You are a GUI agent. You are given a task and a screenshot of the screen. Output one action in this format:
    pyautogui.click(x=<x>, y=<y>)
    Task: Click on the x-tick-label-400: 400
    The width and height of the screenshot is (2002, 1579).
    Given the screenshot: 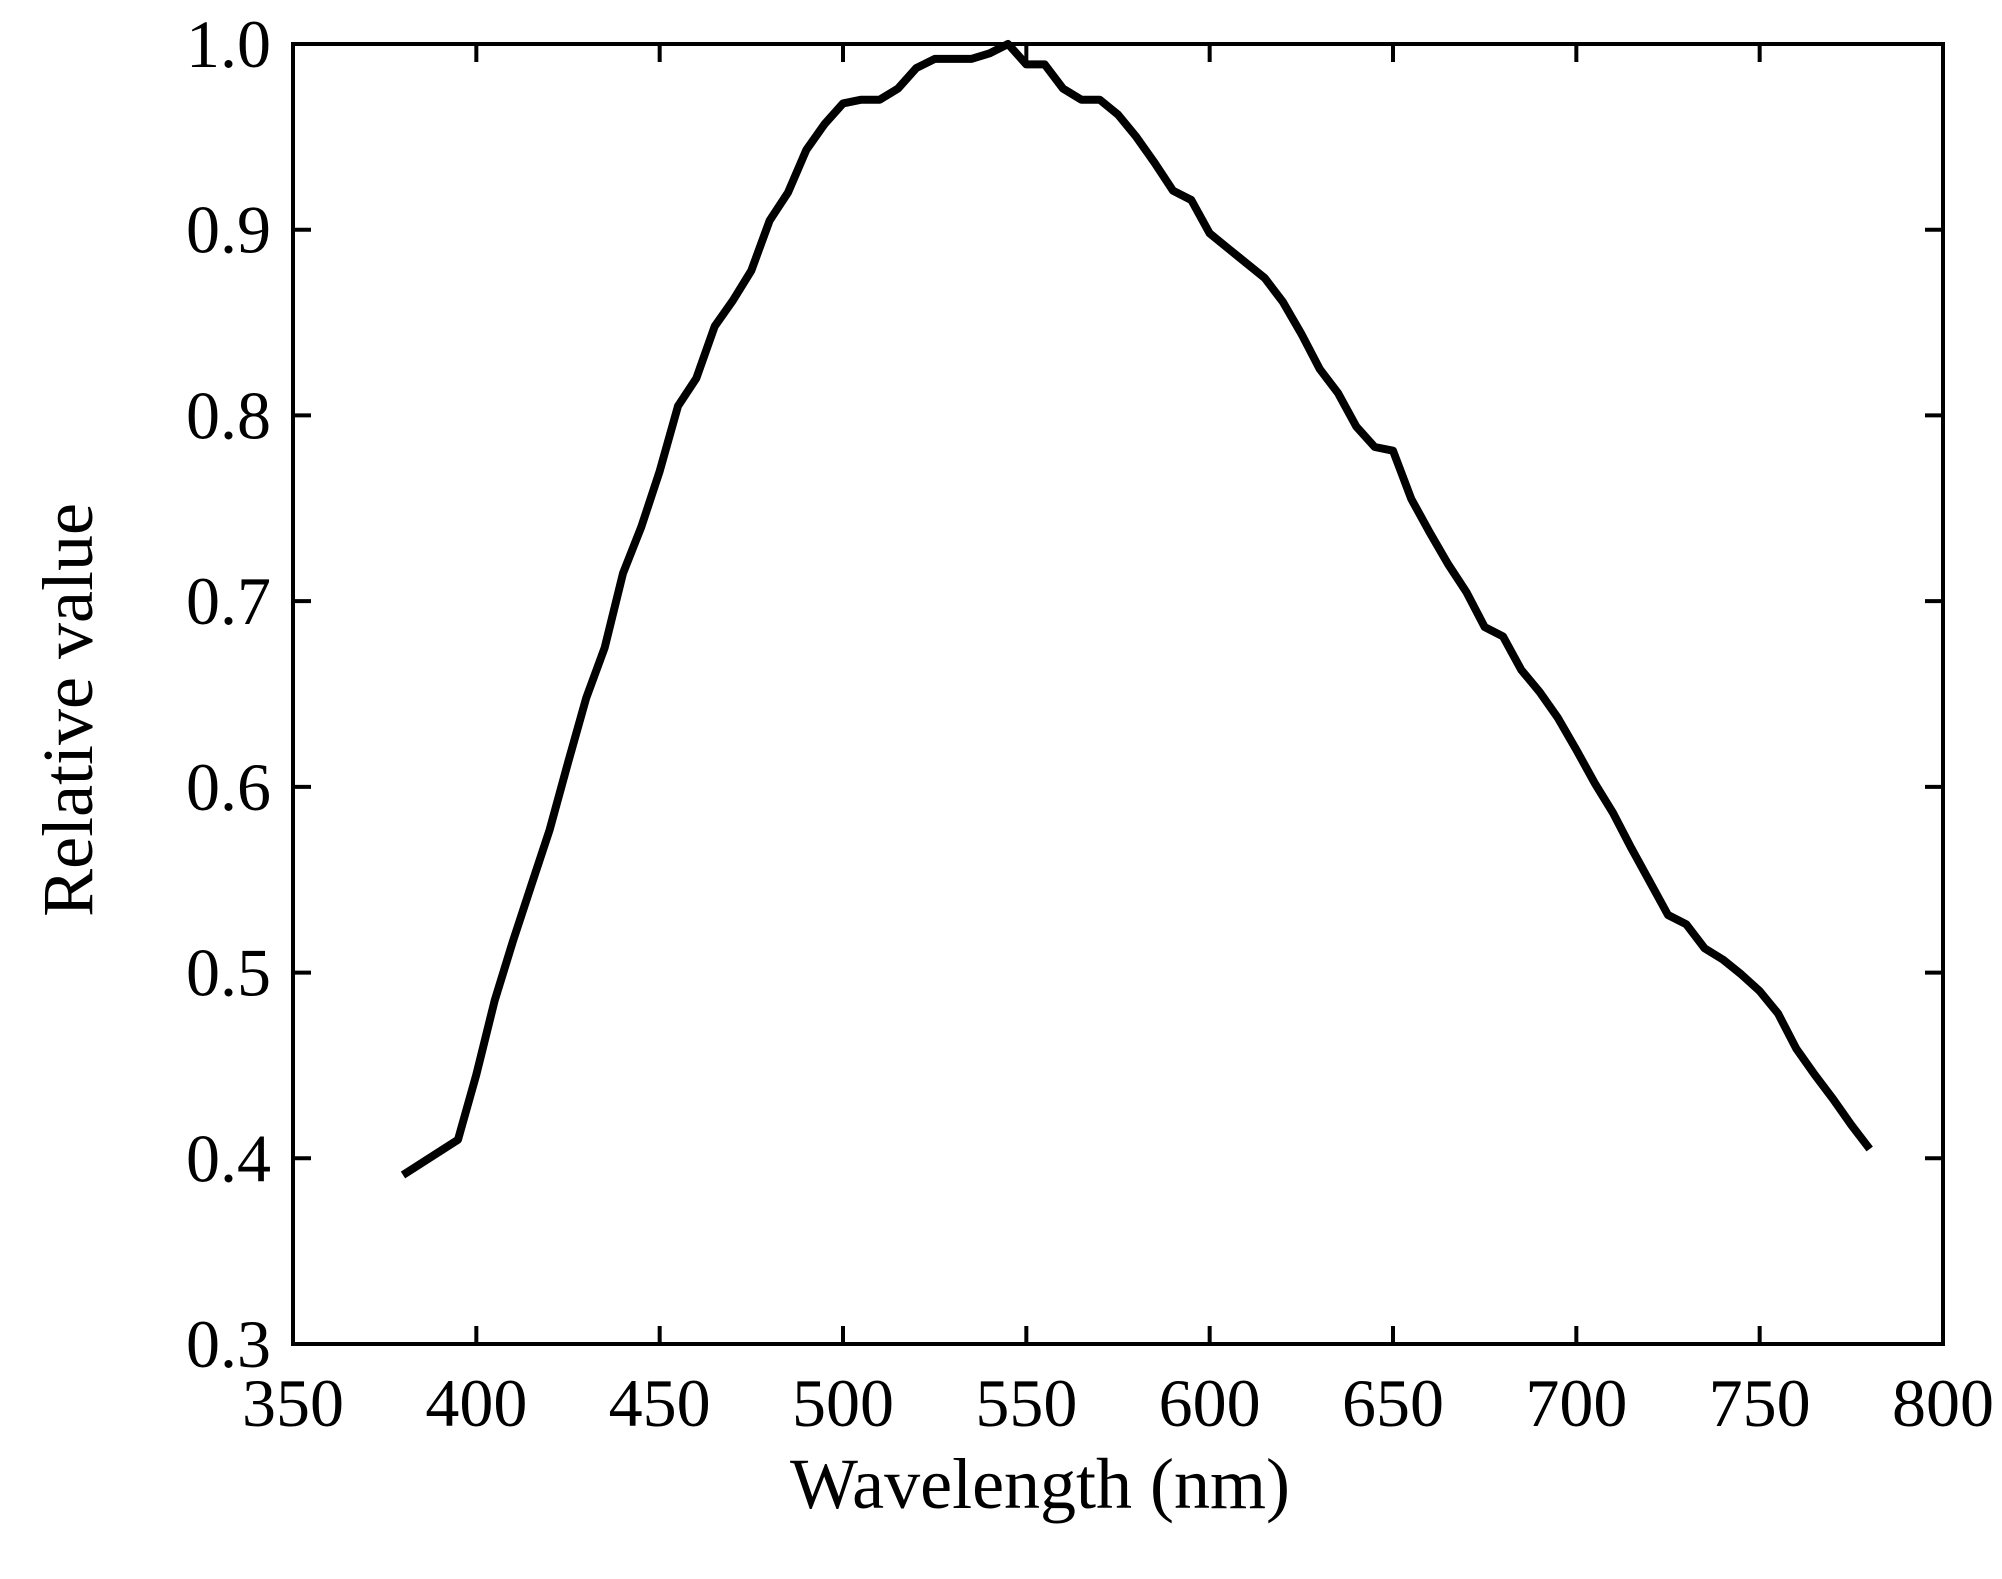 What is the action you would take?
    pyautogui.click(x=476, y=1403)
    